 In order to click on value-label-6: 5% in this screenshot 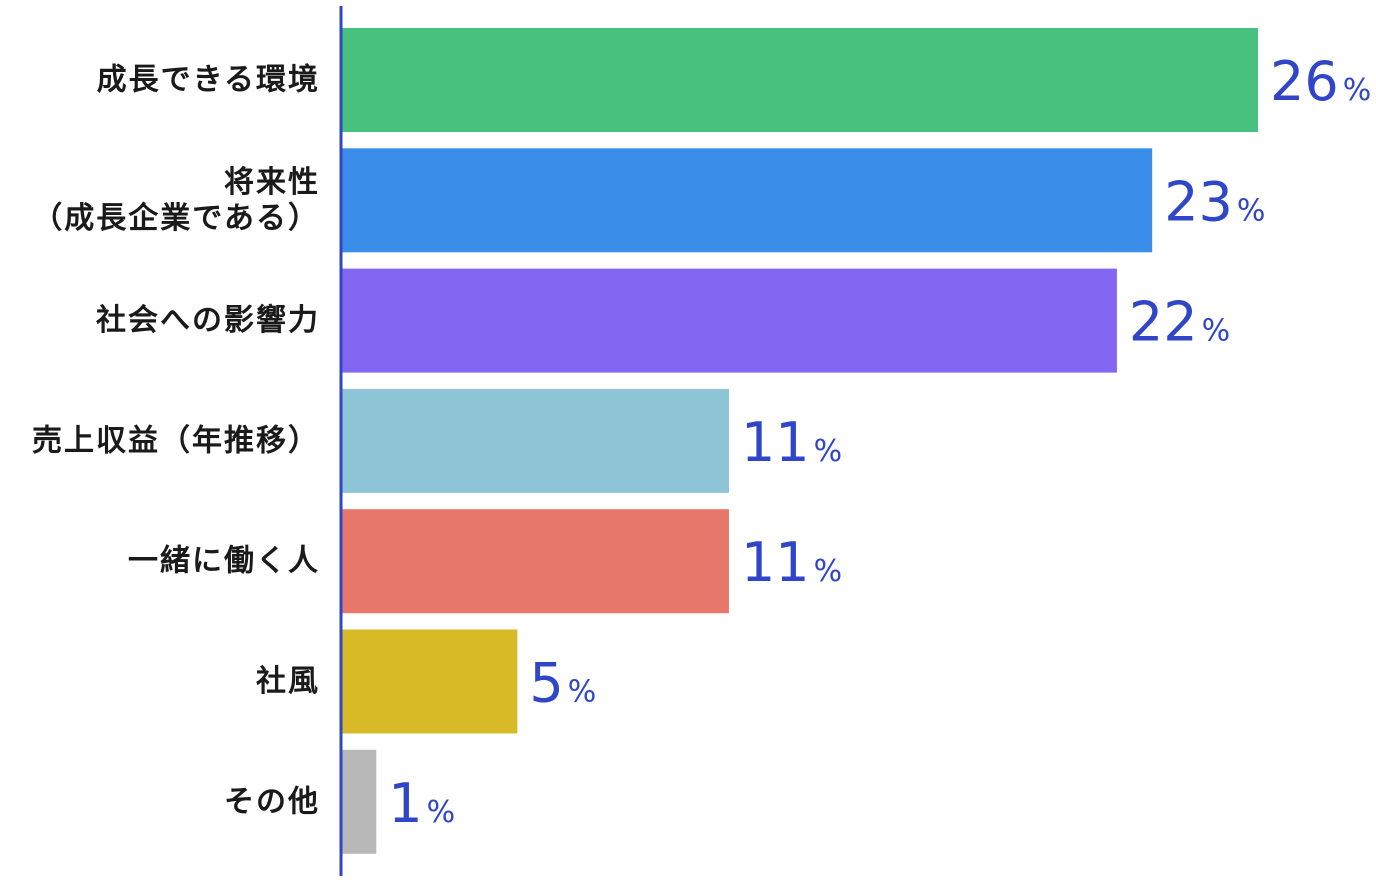, I will do `click(562, 683)`.